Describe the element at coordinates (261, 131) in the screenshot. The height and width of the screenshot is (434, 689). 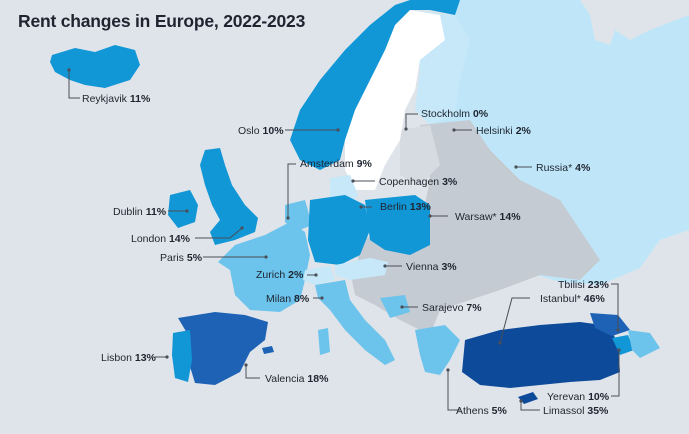
I see `label-oslo: Oslo 10%` at that location.